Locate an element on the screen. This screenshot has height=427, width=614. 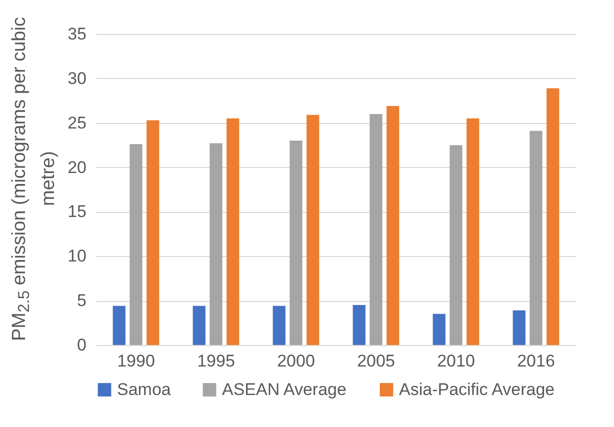
x-tick-label: 2010 is located at coordinates (456, 361).